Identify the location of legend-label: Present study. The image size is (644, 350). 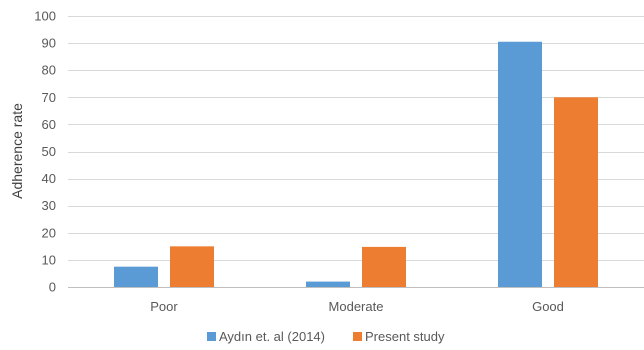
(405, 336).